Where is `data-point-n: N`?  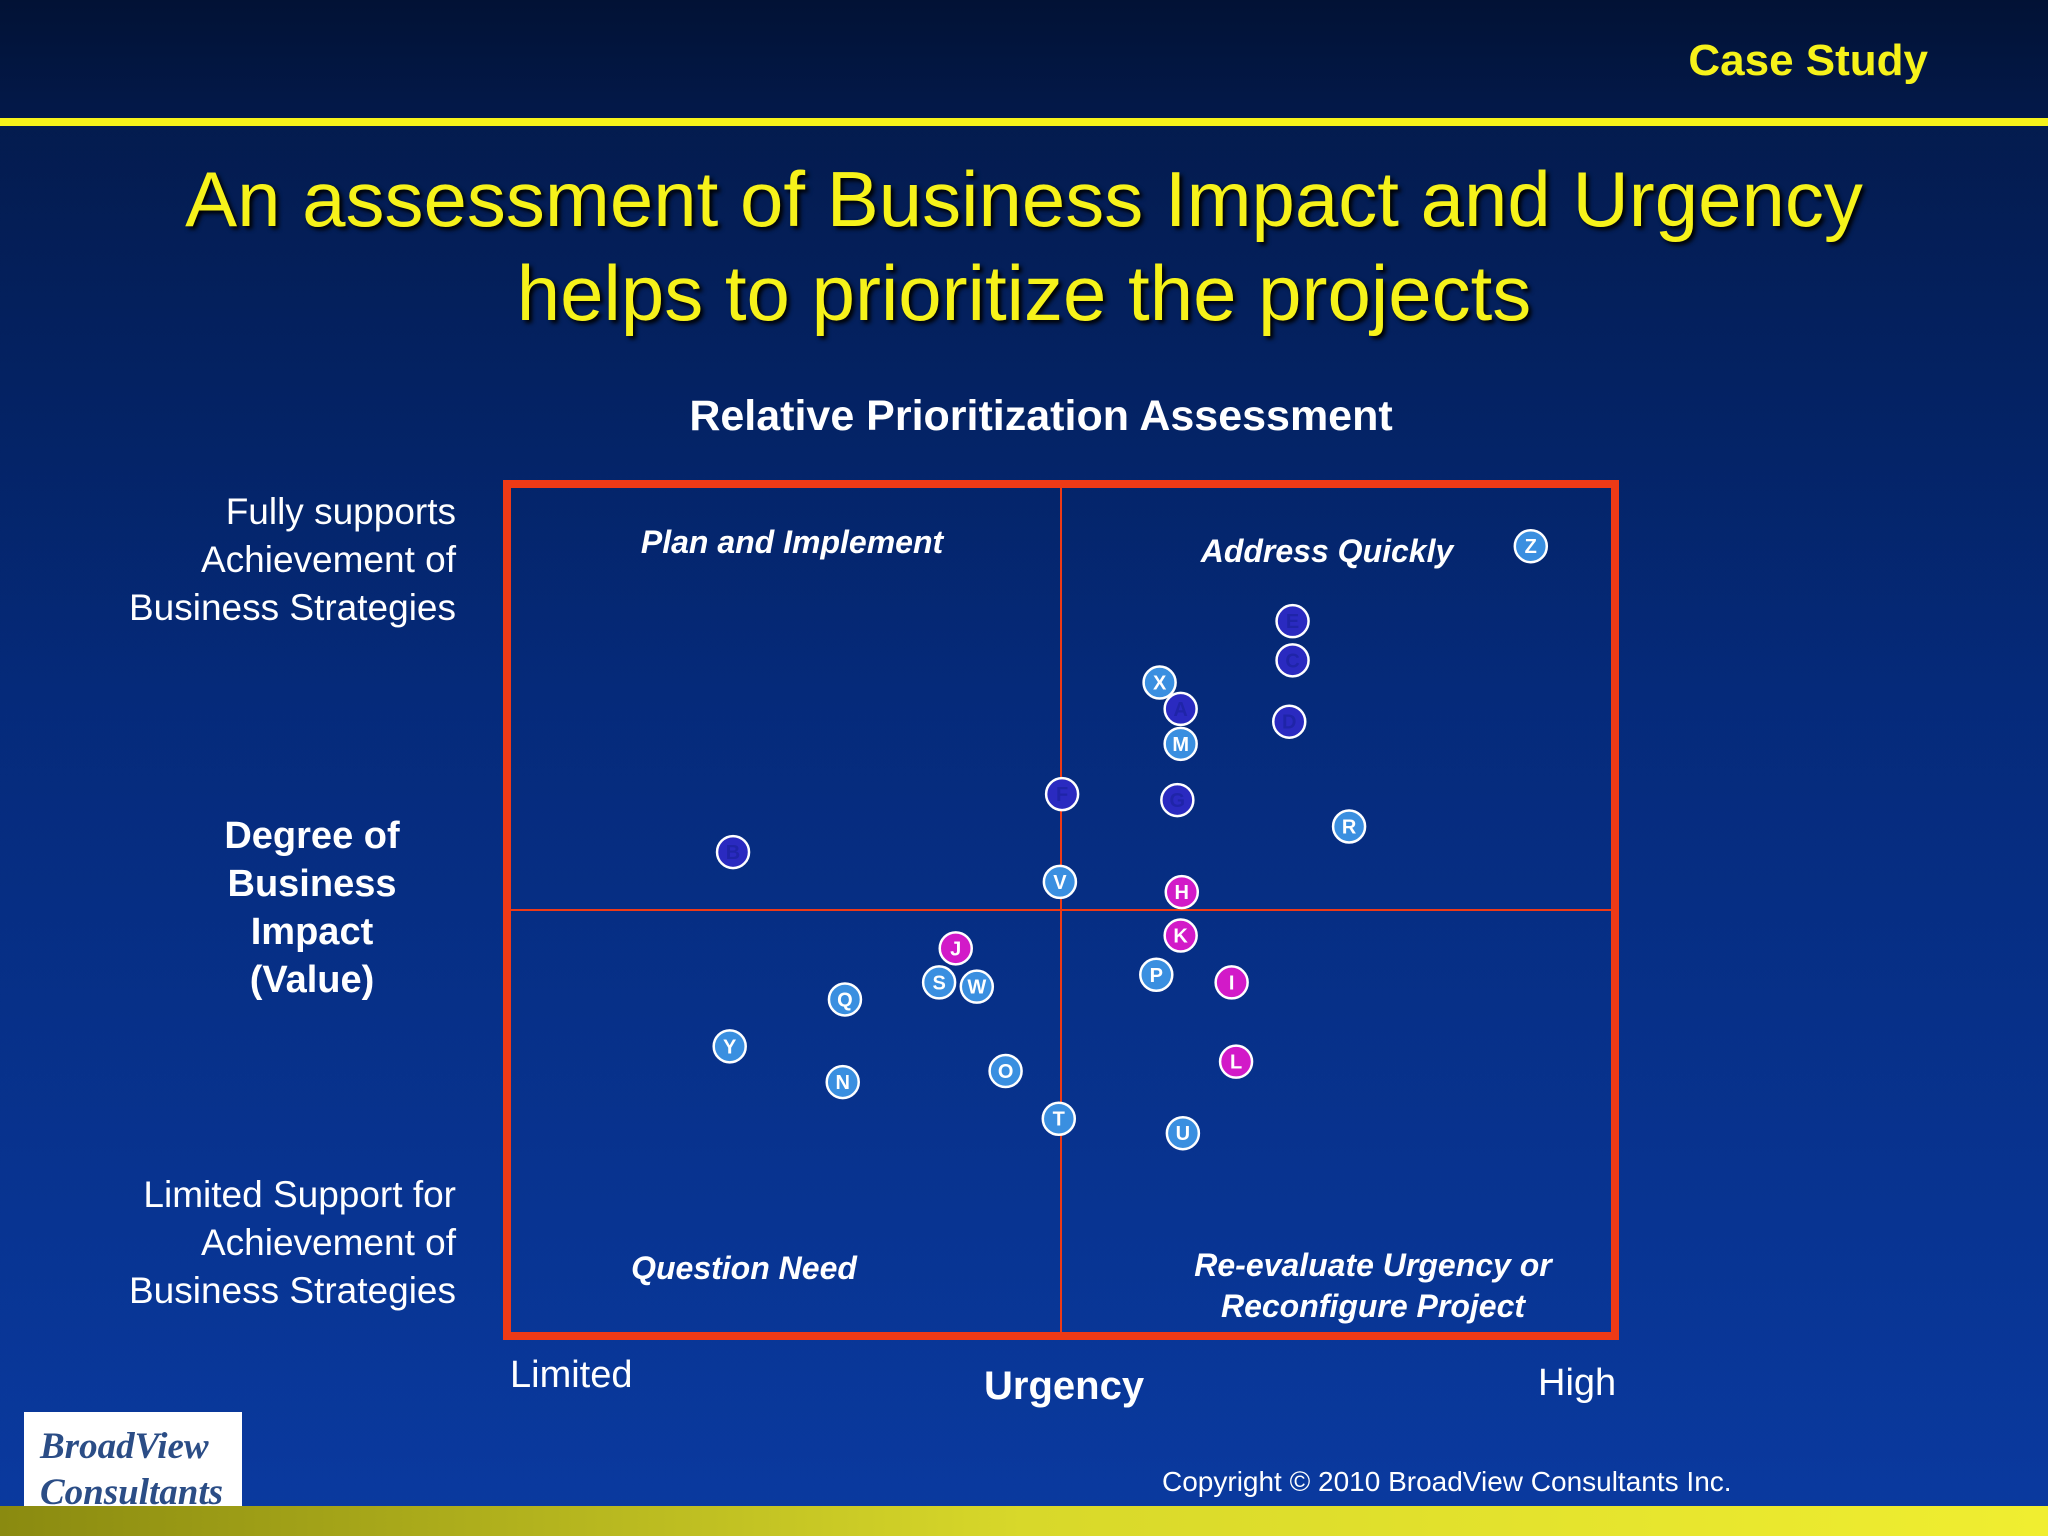
data-point-n: N is located at coordinates (842, 1082).